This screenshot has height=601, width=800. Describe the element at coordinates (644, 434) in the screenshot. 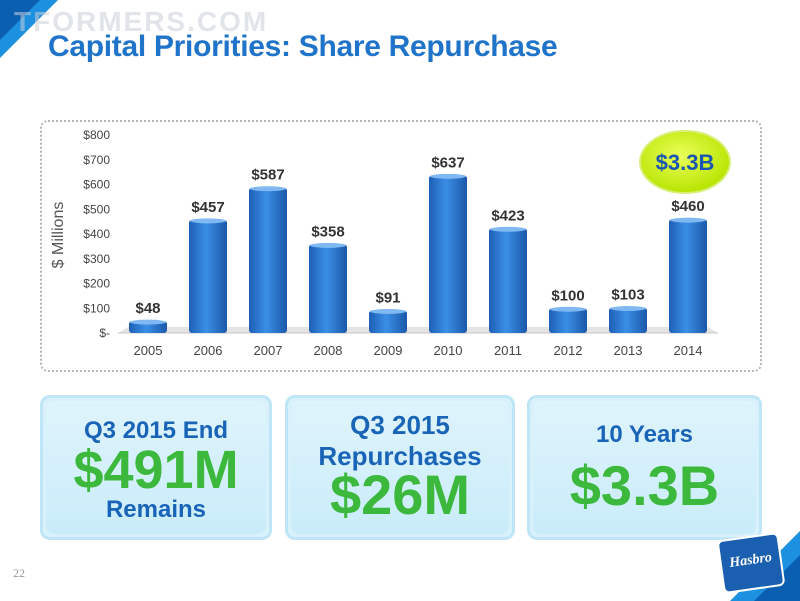

I see `card-ten-years-heading: 10 Years` at that location.